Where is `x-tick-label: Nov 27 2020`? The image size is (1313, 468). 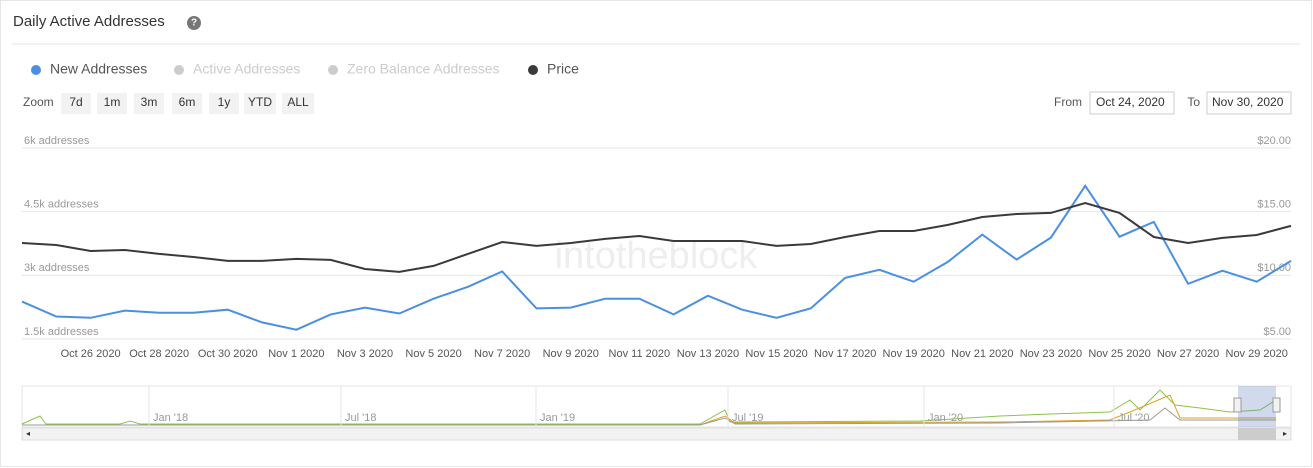
x-tick-label: Nov 27 2020 is located at coordinates (1188, 354).